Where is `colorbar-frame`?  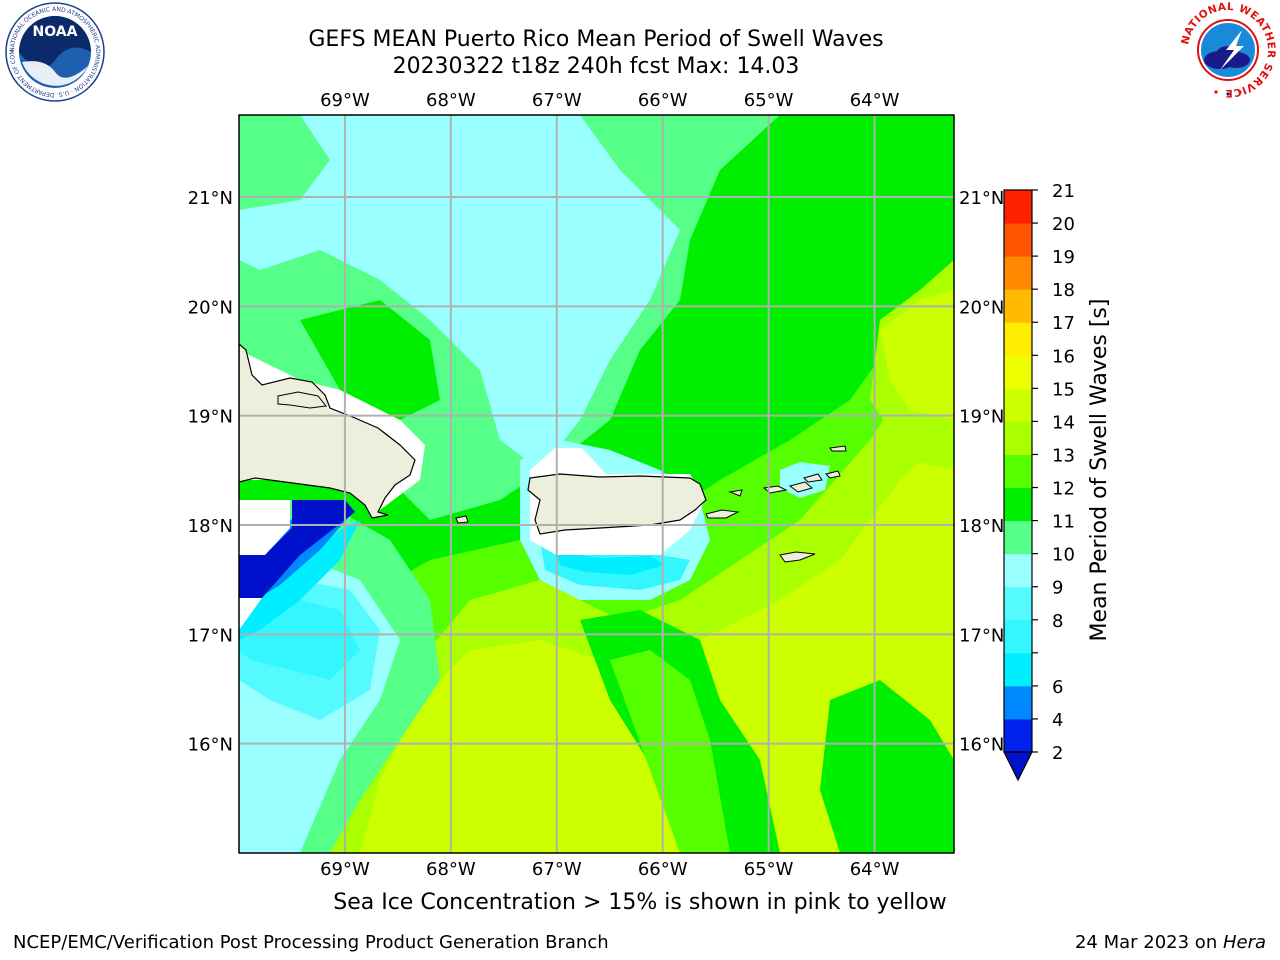
colorbar-frame is located at coordinates (1018, 471).